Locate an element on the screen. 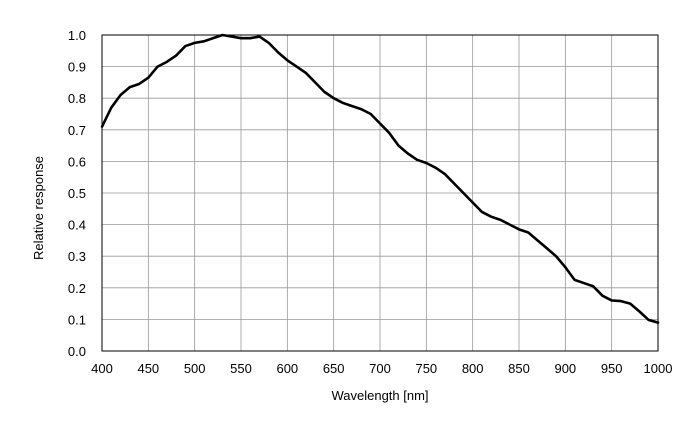 This screenshot has width=690, height=428. x-axis-tick-labels: 400 450 500 550 600 650 700 750 800 850 900 950 1000 is located at coordinates (381, 368).